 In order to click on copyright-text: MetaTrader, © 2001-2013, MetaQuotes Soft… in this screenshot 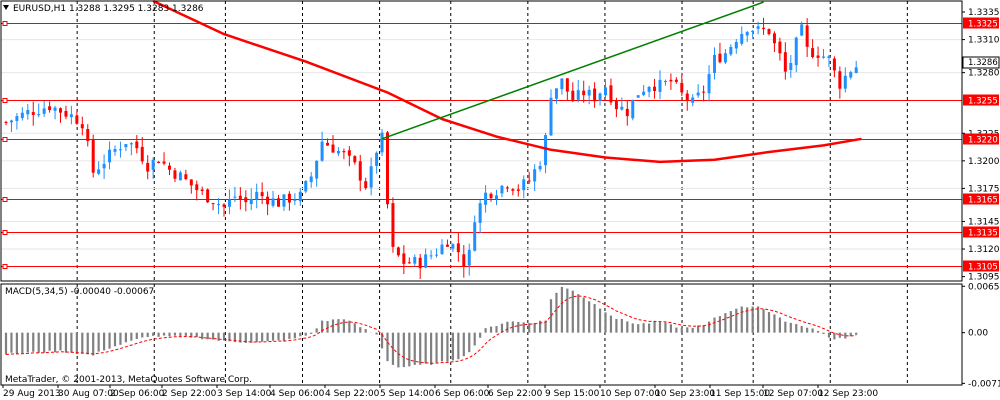, I will do `click(128, 380)`.